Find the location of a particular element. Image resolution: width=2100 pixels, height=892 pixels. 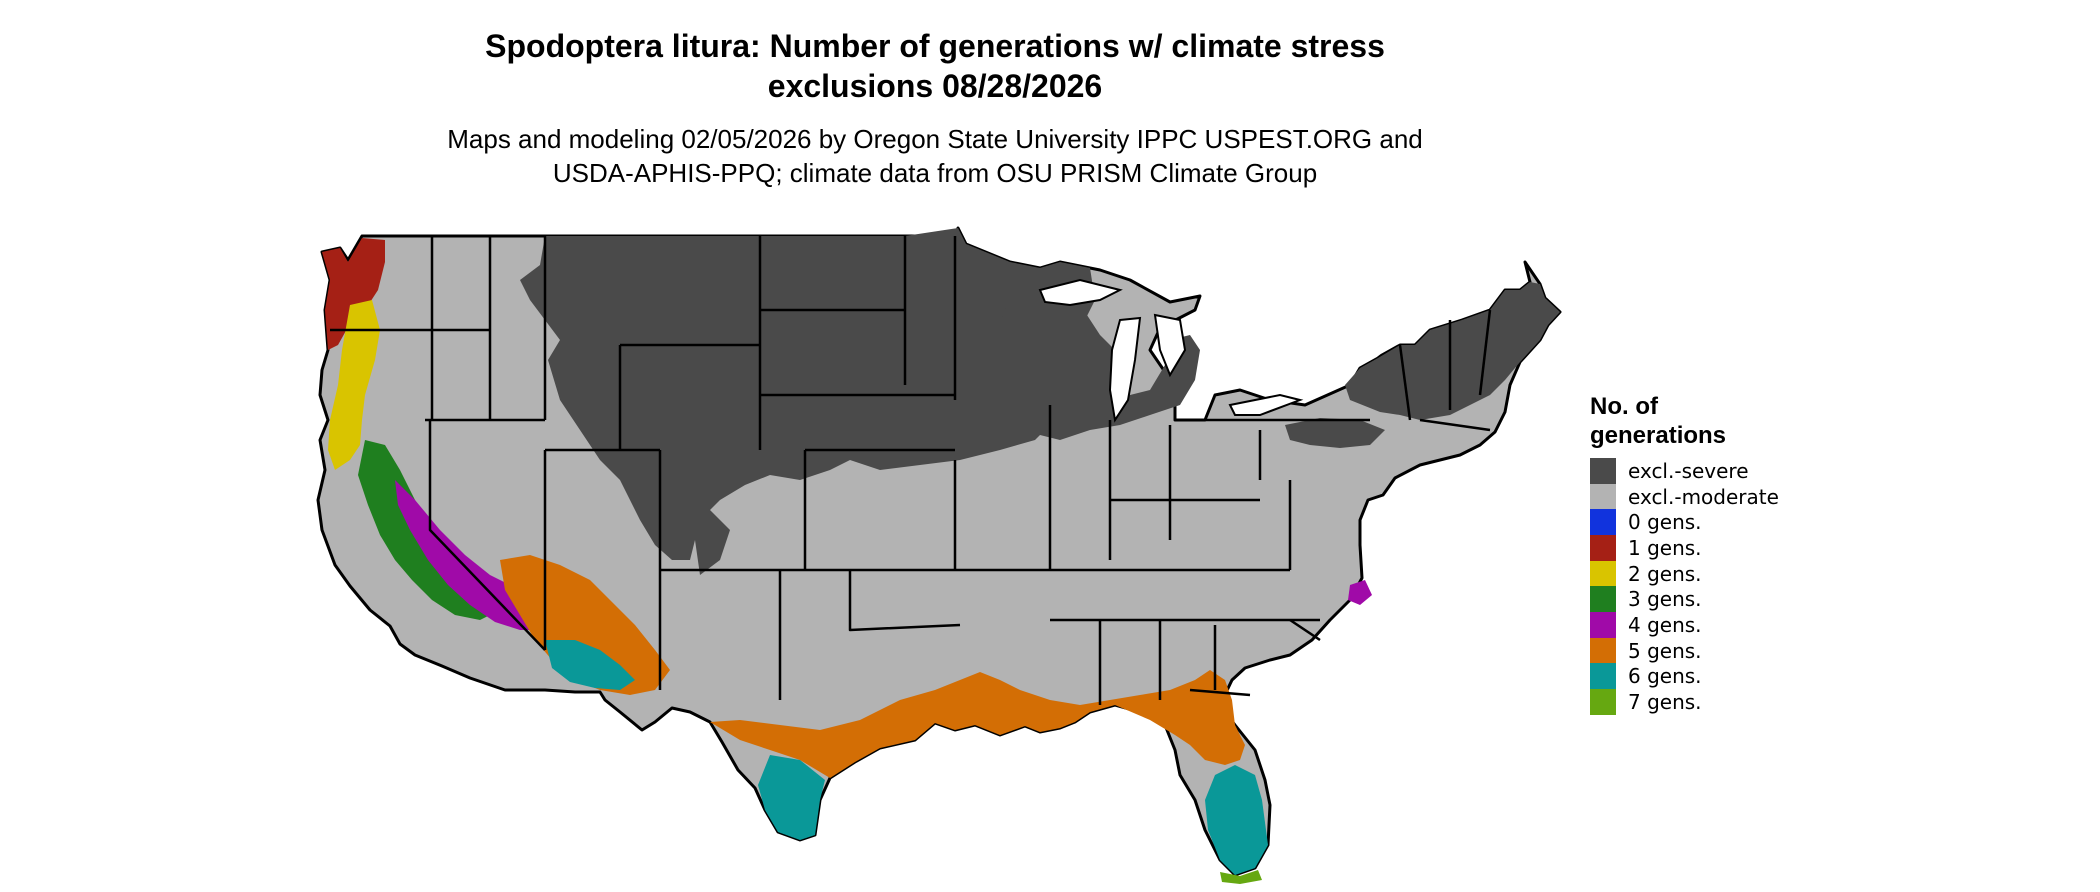

region-6-gens-texas is located at coordinates (791, 797).